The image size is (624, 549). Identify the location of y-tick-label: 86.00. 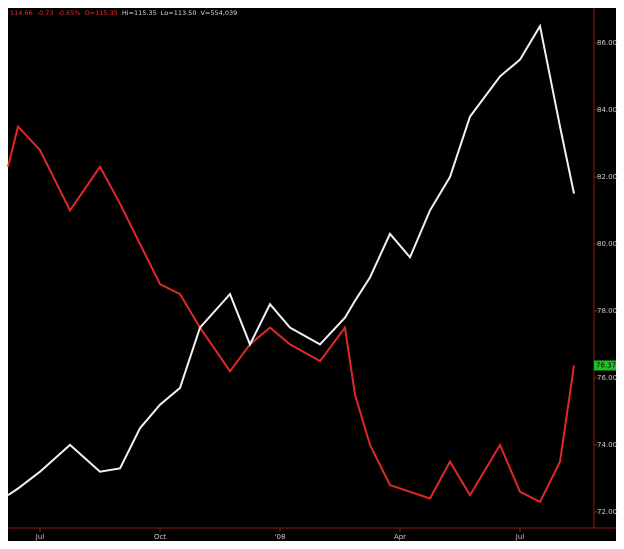
(607, 43).